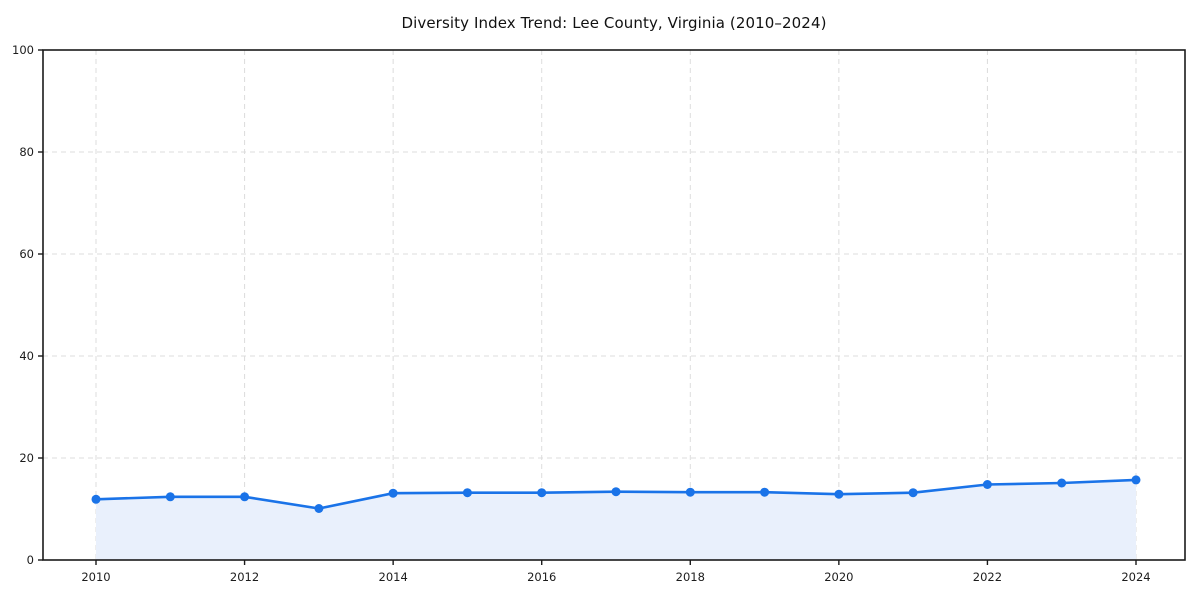 The image size is (1200, 600). Describe the element at coordinates (26, 152) in the screenshot. I see `y-tick-label: 80` at that location.